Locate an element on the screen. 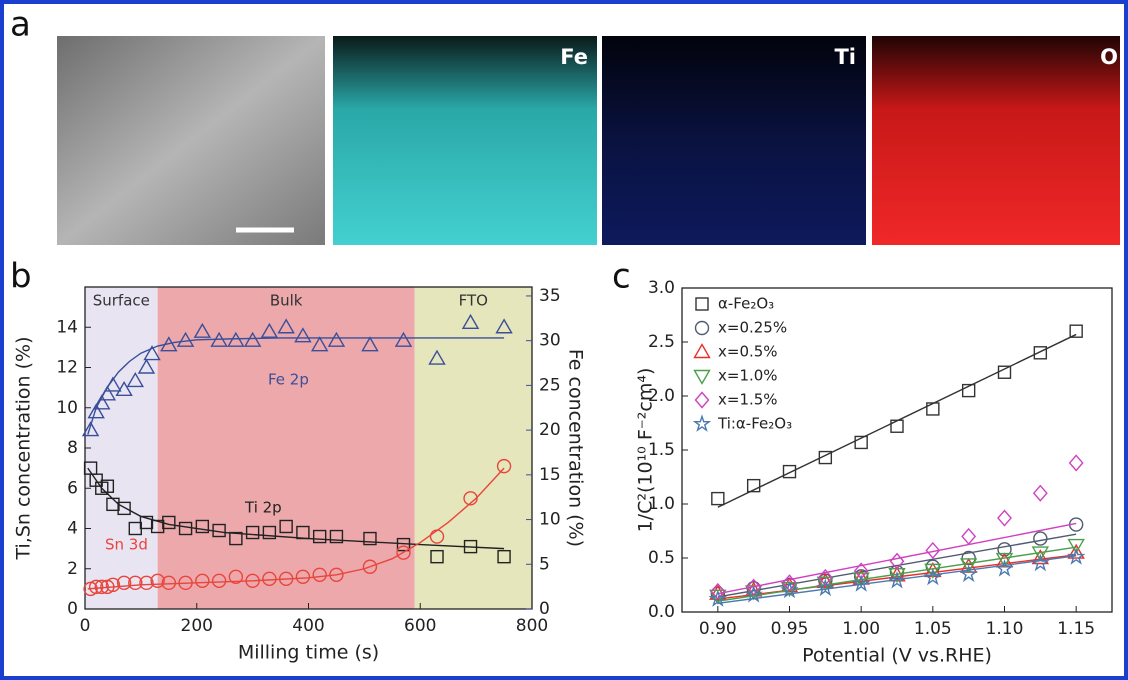 The image size is (1128, 680). y2-tick-label: 20 is located at coordinates (550, 430).